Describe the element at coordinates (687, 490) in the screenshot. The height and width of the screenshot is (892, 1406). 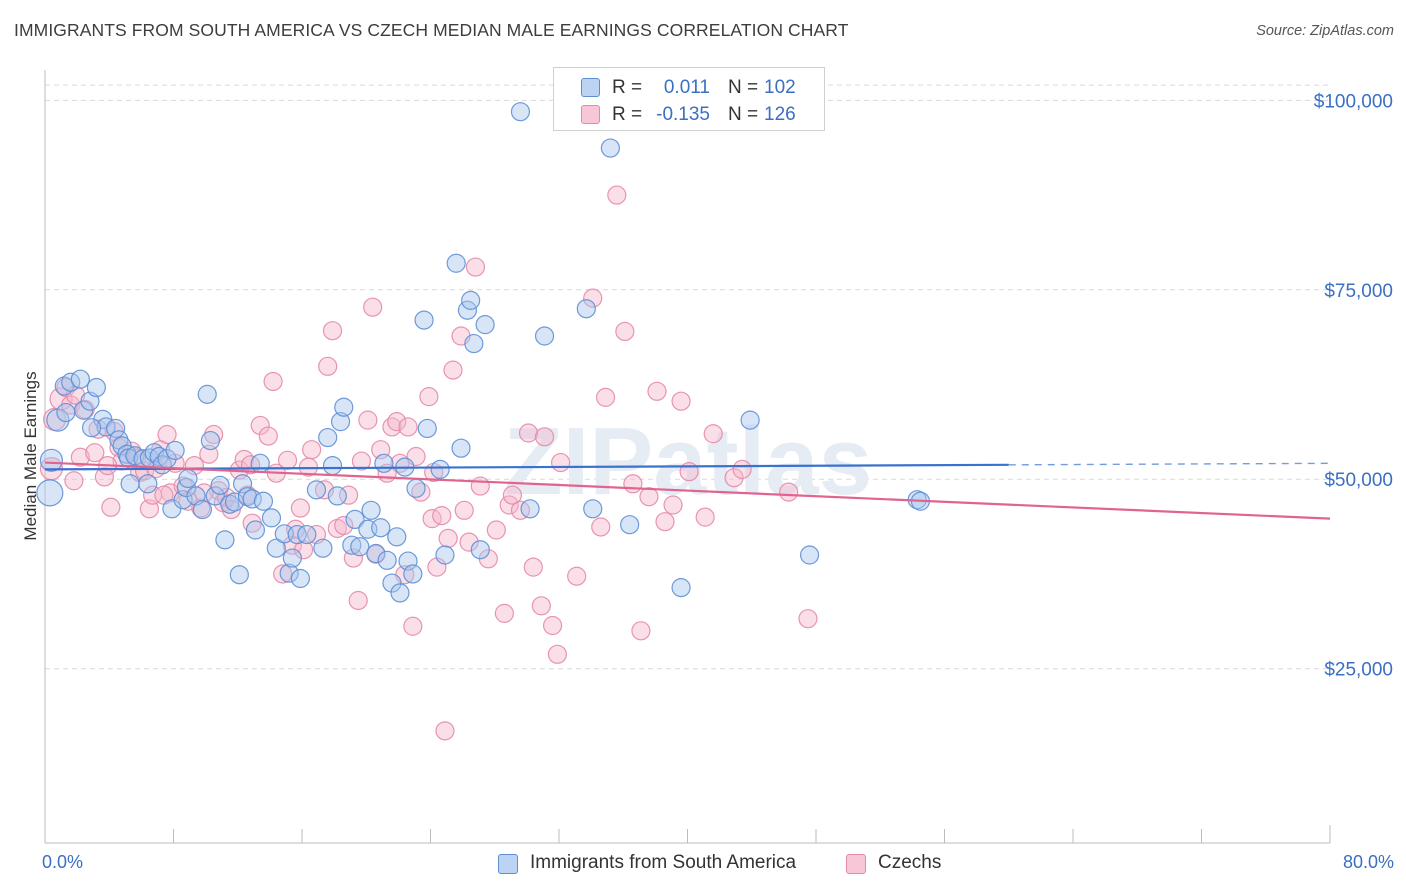
I see `trend-lines` at that location.